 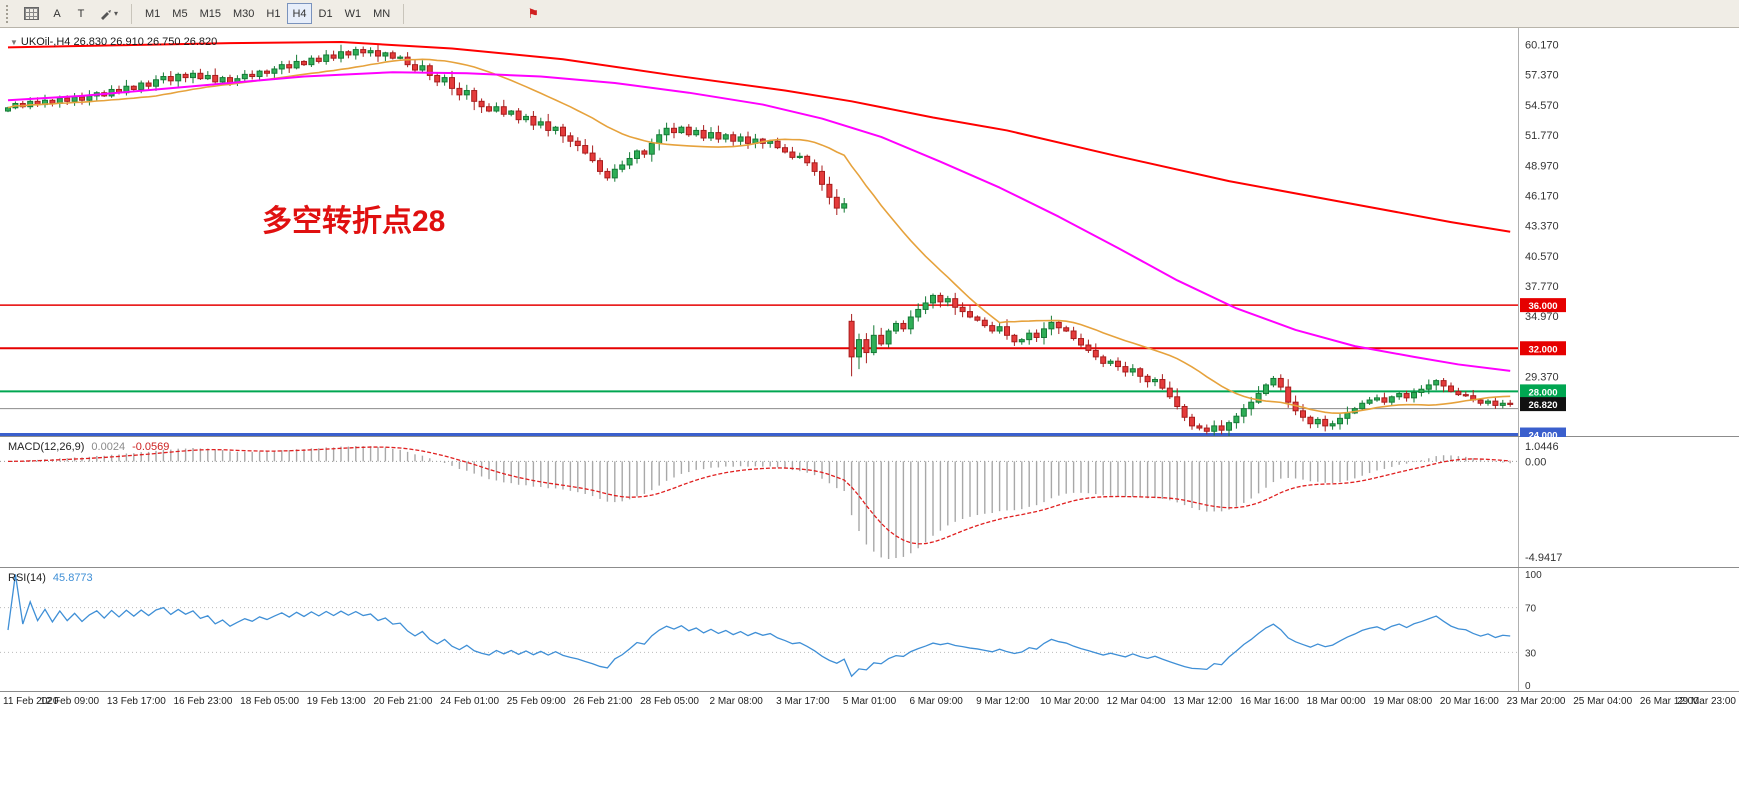 I want to click on timeframe-button-d1: D1, so click(x=326, y=13).